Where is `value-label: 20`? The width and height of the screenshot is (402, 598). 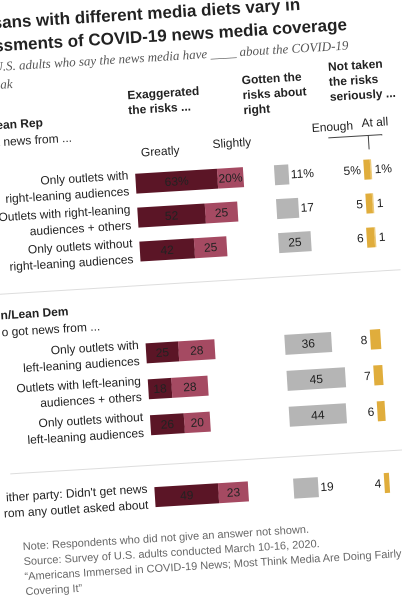
value-label: 20 is located at coordinates (197, 422).